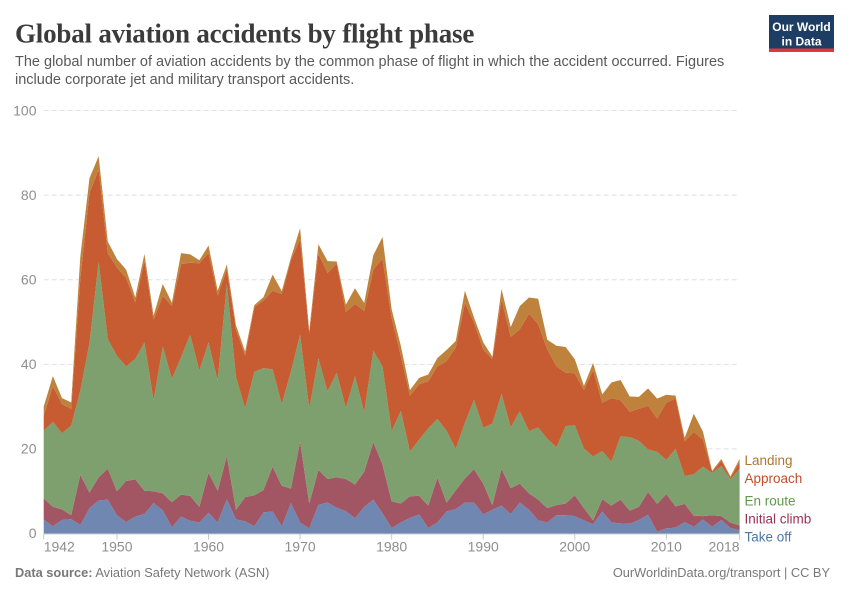  Describe the element at coordinates (774, 478) in the screenshot. I see `svg-text: Approach` at that location.